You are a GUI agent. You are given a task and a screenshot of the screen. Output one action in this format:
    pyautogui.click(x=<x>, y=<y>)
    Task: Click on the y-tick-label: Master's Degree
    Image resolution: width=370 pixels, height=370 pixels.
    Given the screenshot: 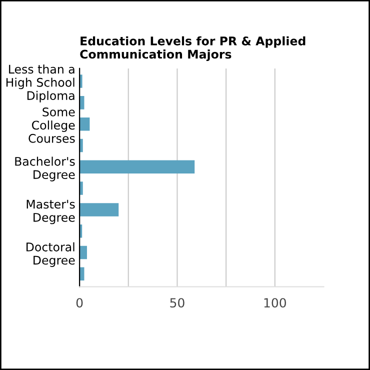 What is the action you would take?
    pyautogui.click(x=50, y=212)
    